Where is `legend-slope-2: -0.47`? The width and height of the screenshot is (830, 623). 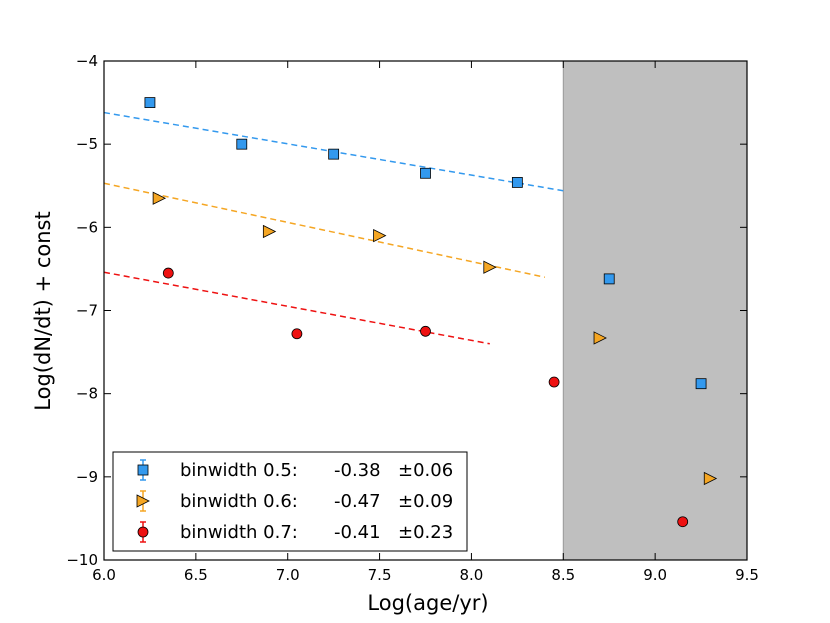
legend-slope-2: -0.47 is located at coordinates (357, 501).